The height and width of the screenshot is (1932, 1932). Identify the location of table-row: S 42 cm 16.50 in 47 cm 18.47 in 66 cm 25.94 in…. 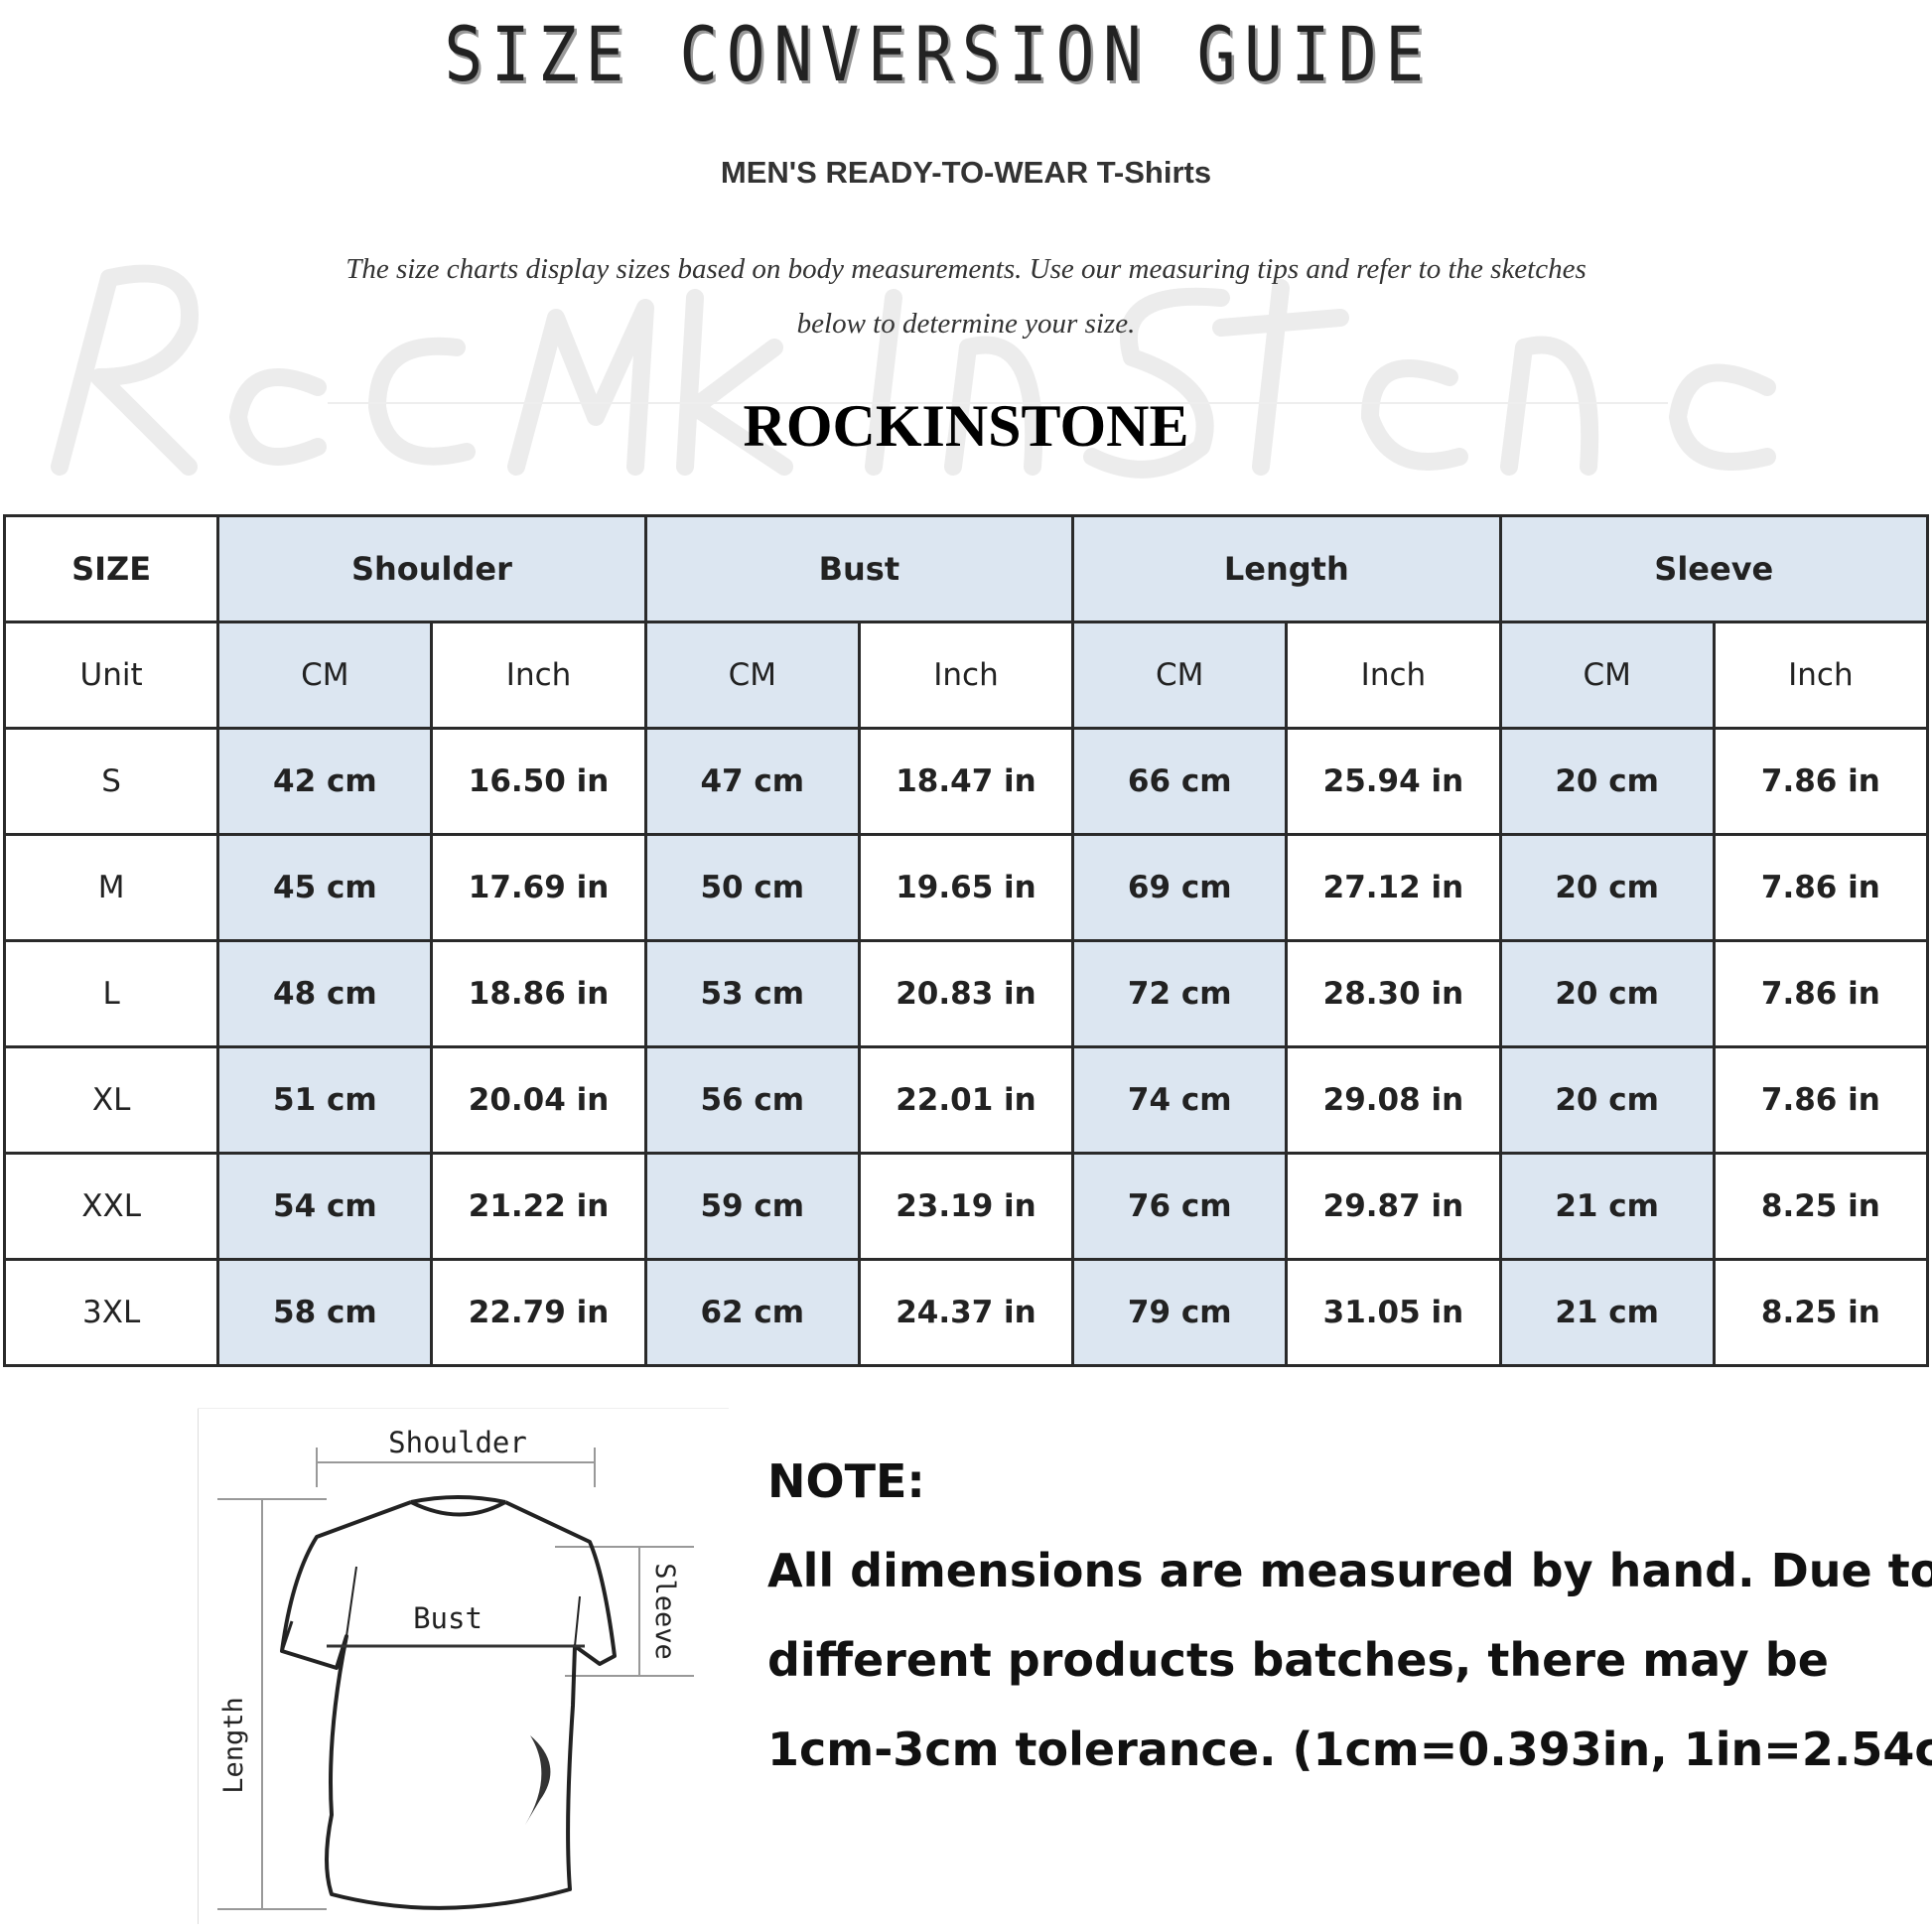
(966, 781).